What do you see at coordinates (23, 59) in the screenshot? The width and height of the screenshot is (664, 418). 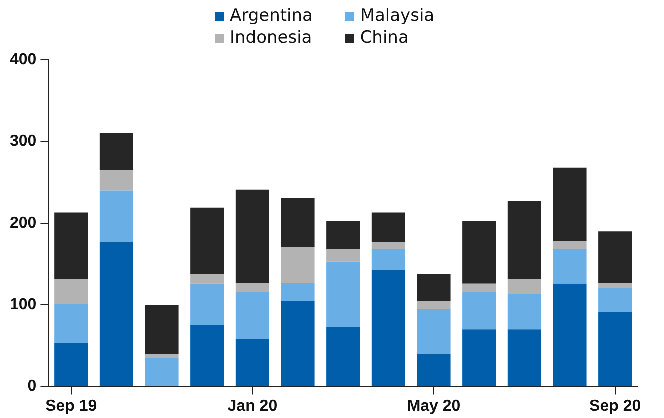 I see `y-tick-label: 400` at bounding box center [23, 59].